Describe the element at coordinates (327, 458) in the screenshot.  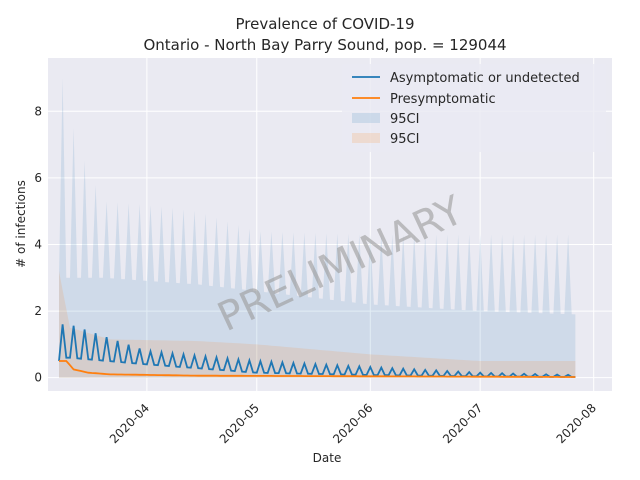
I see `x-axis-label: Date` at that location.